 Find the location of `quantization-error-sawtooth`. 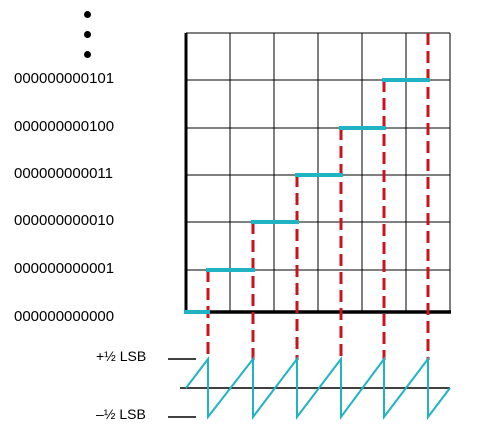

quantization-error-sawtooth is located at coordinates (318, 388).